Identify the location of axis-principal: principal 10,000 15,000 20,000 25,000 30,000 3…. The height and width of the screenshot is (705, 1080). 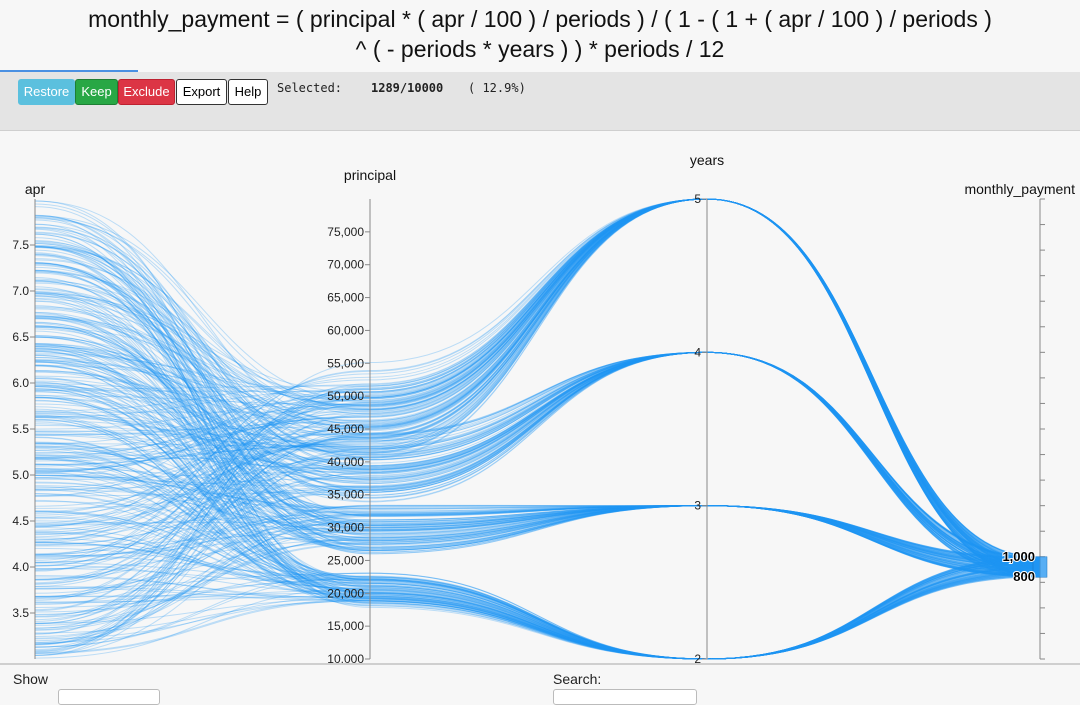
(361, 415).